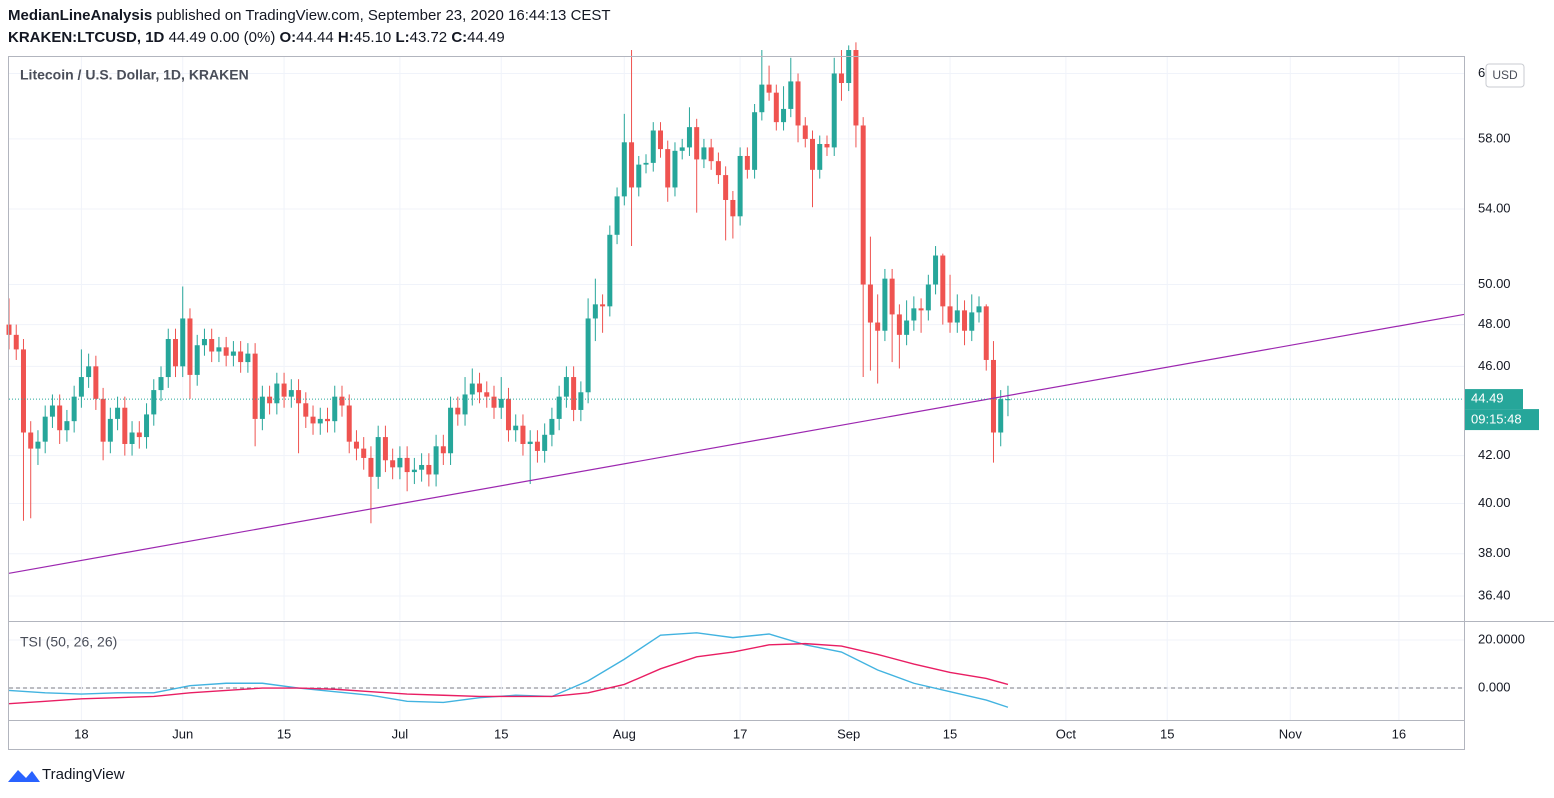 This screenshot has width=1554, height=798. I want to click on last: 44.49, so click(188, 37).